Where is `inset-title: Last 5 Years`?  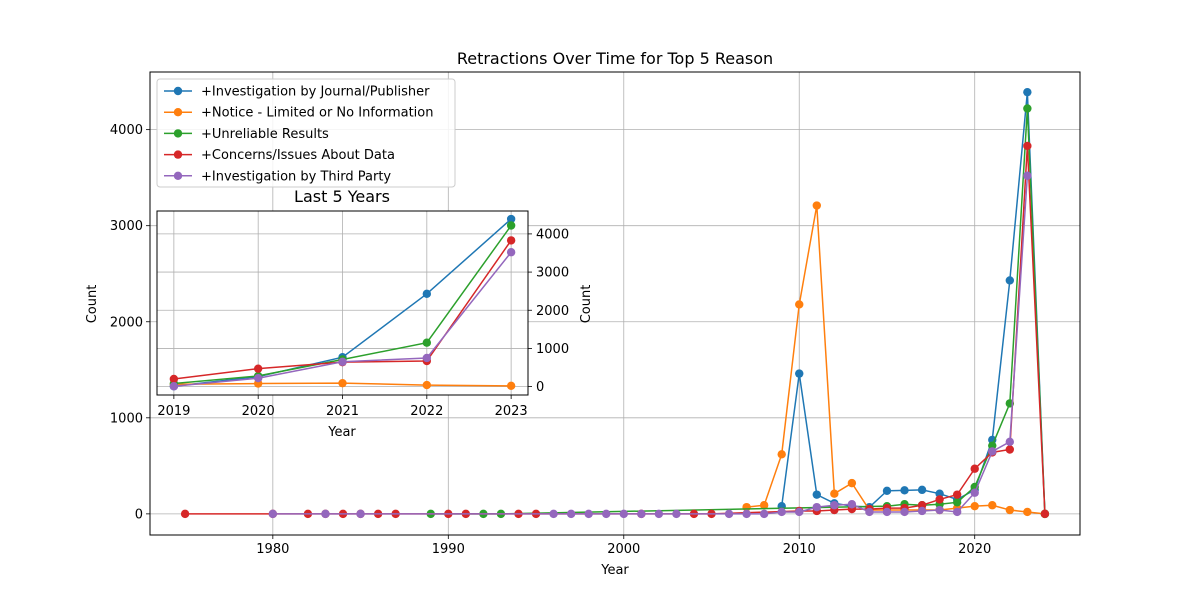 inset-title: Last 5 Years is located at coordinates (342, 196).